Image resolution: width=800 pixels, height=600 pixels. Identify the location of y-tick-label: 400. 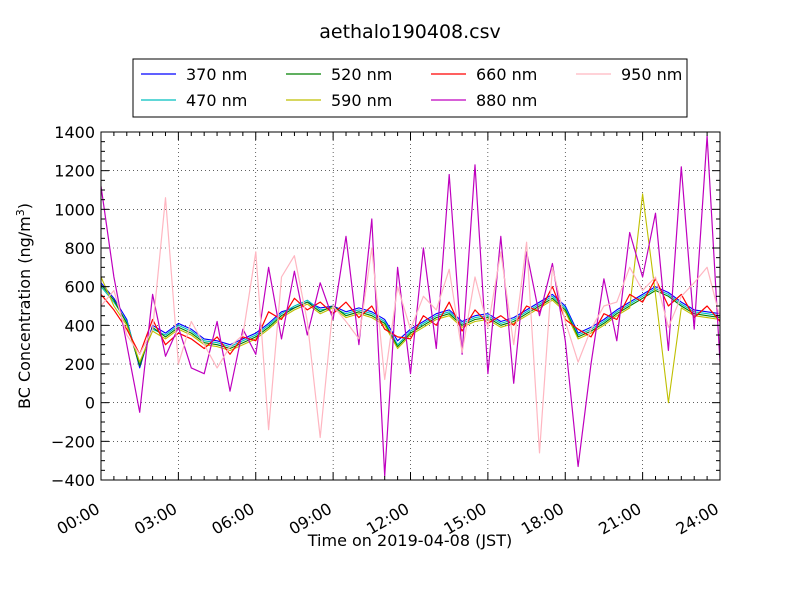
(79, 325).